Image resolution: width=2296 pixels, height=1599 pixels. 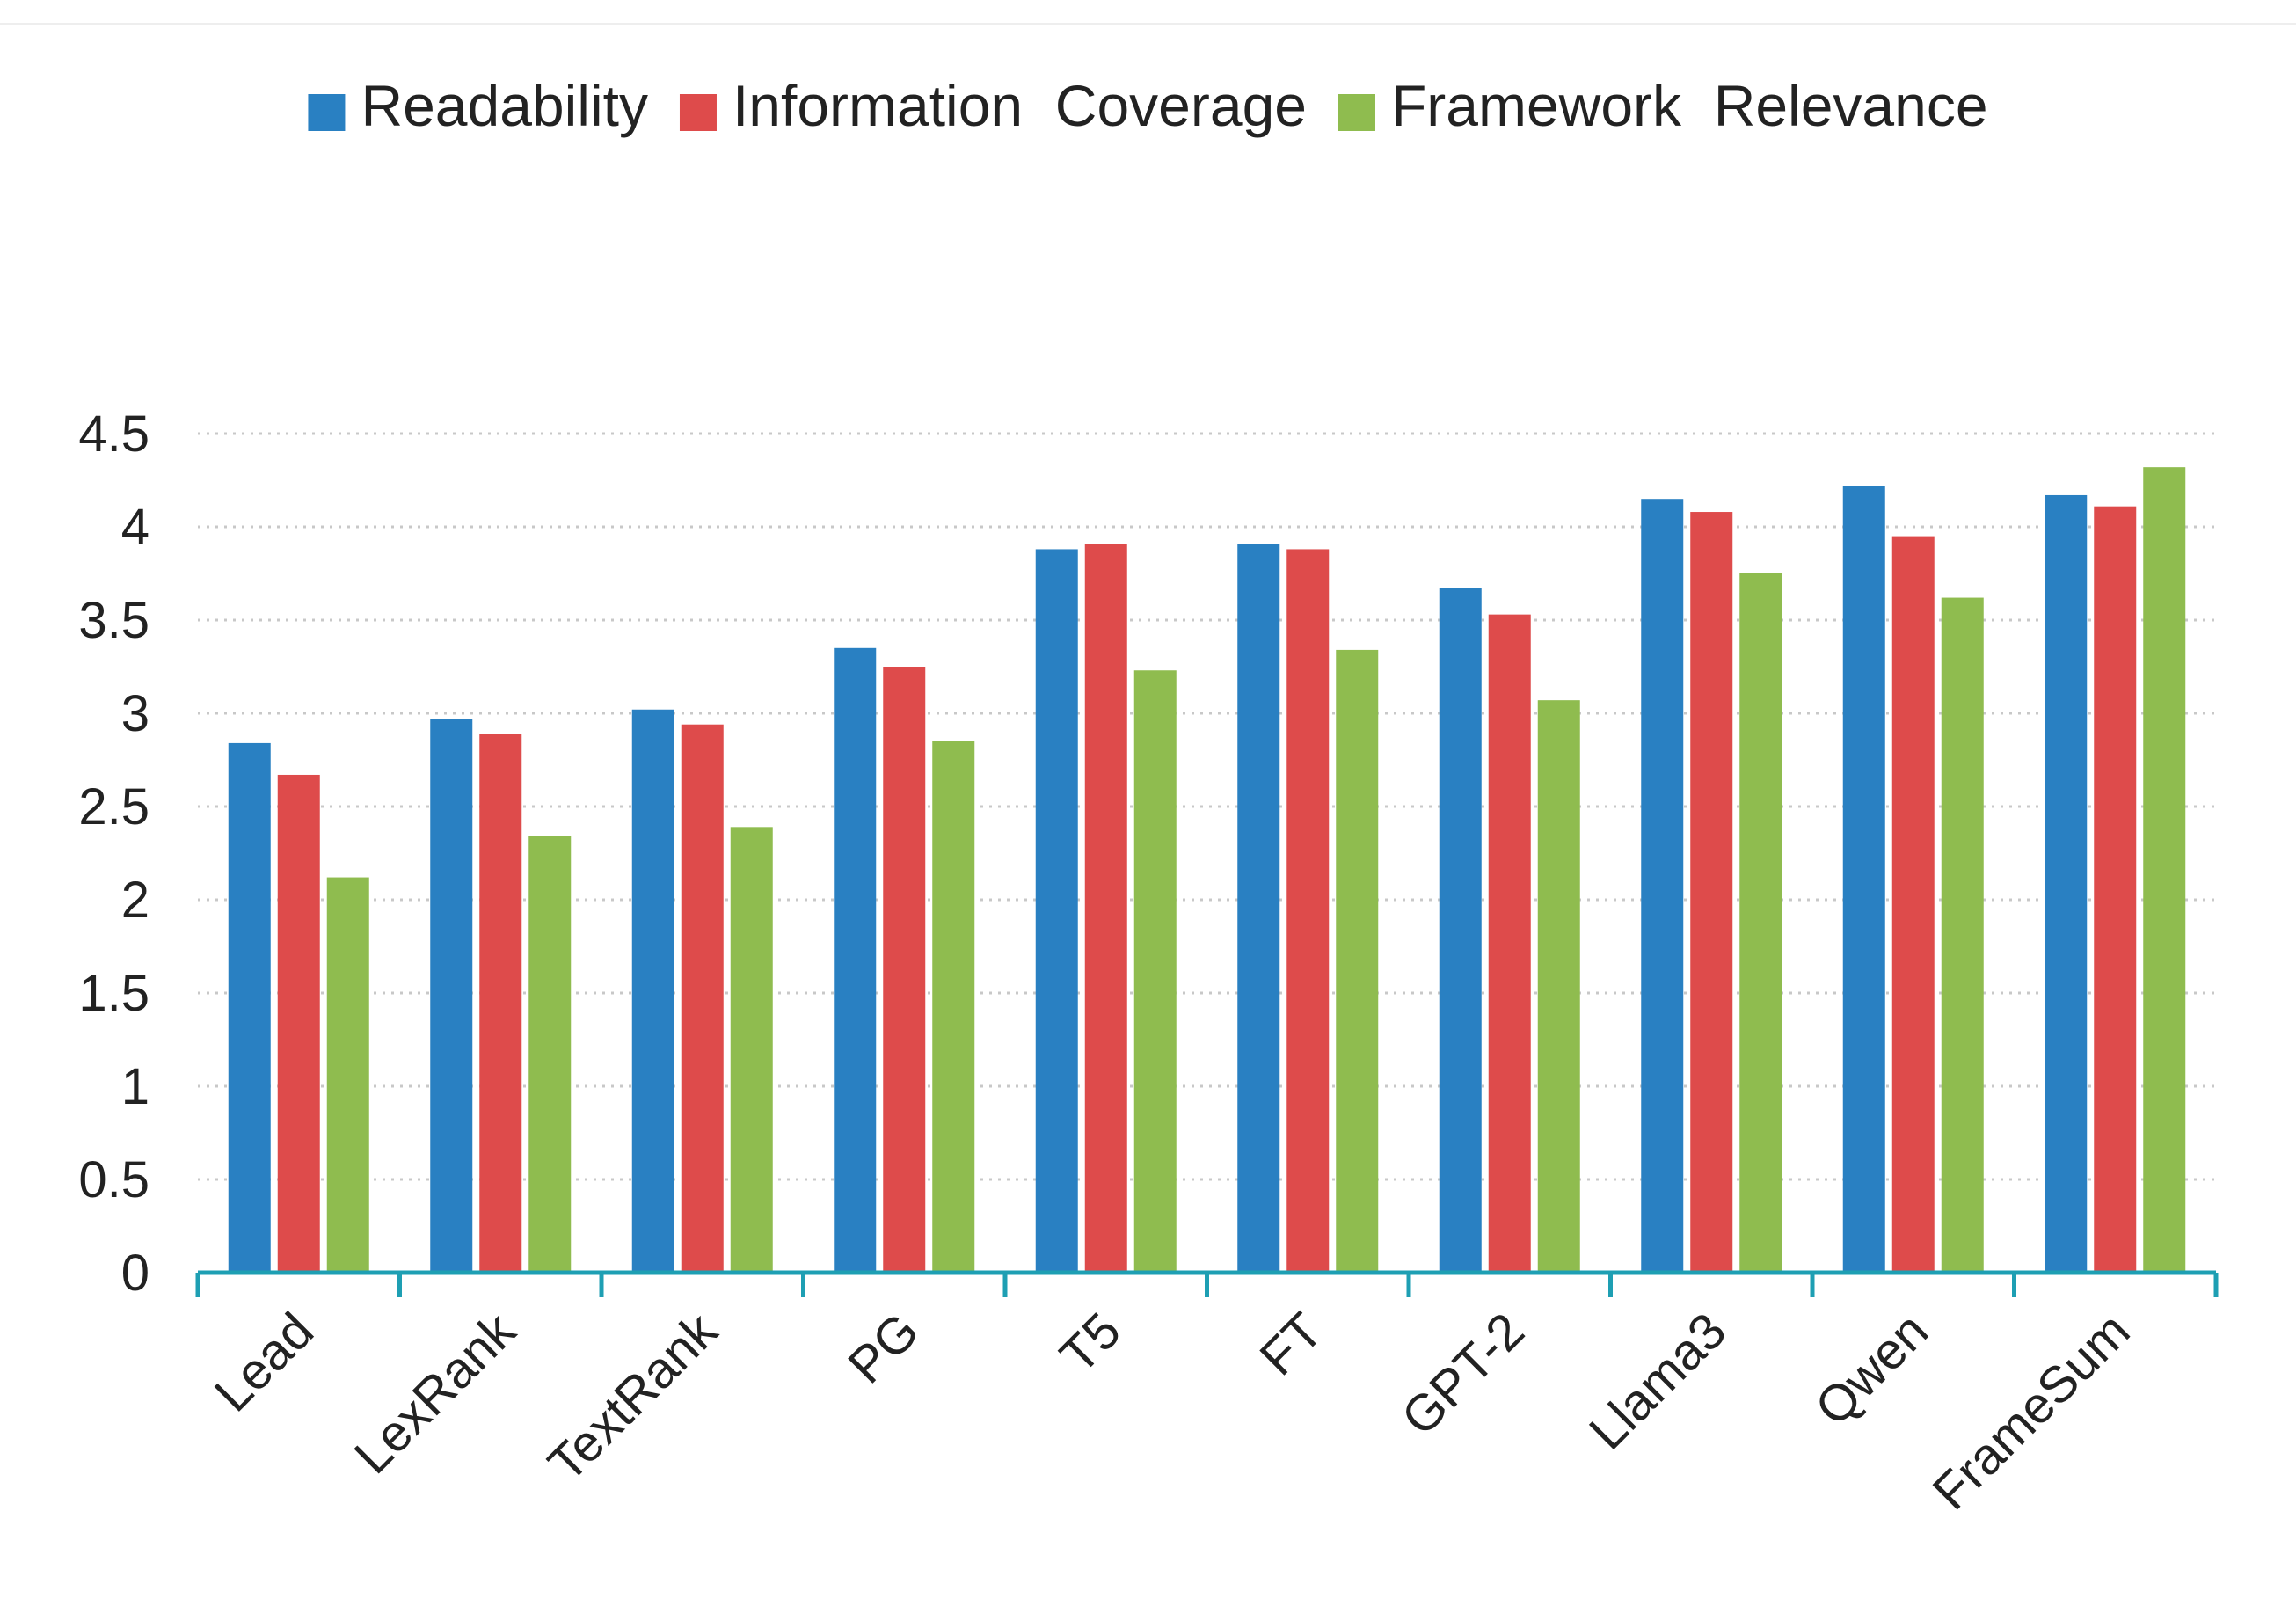 I want to click on x-category-label: Lead, so click(x=264, y=1362).